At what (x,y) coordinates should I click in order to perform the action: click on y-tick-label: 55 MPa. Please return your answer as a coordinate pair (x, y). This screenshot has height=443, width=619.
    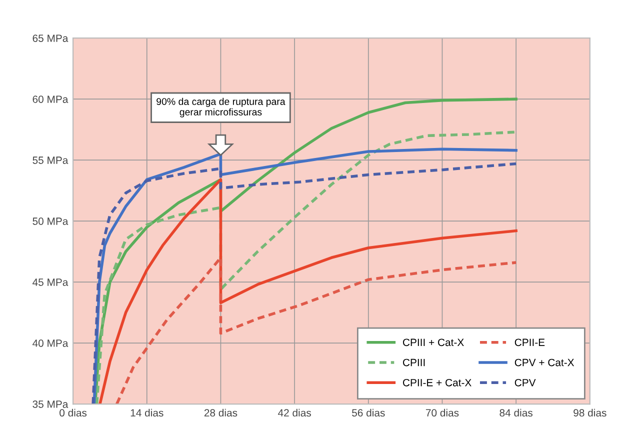
    Looking at the image, I should click on (50, 160).